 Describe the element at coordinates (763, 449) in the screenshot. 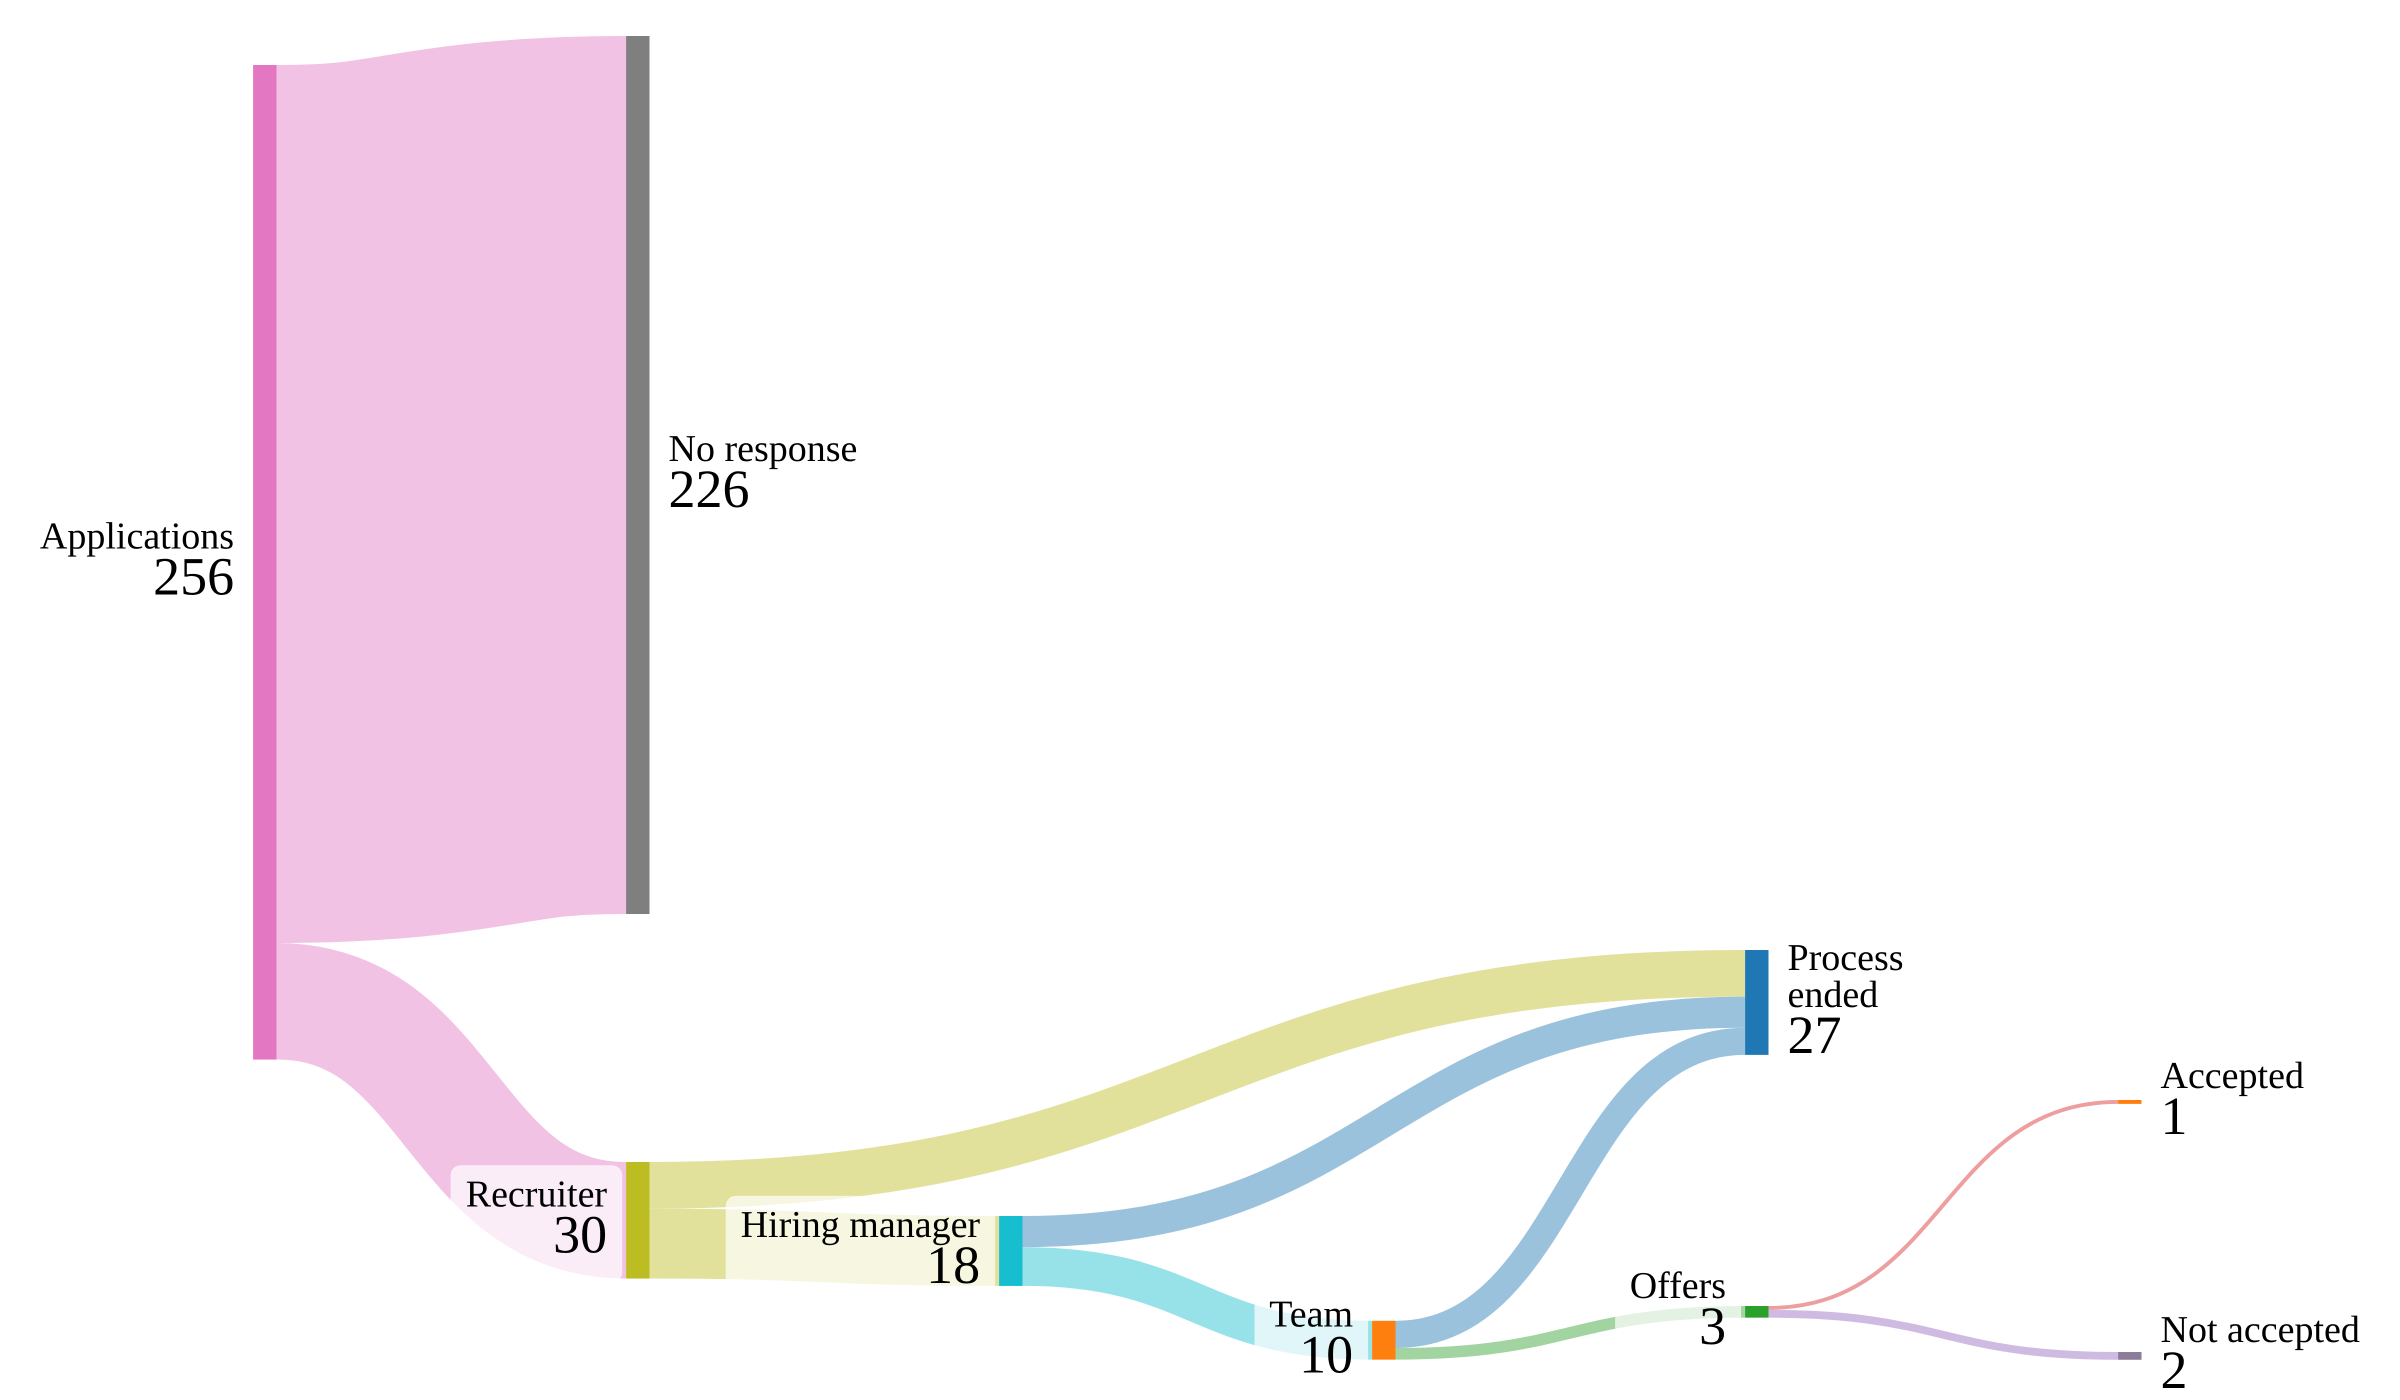

I see `svg-text: No response` at that location.